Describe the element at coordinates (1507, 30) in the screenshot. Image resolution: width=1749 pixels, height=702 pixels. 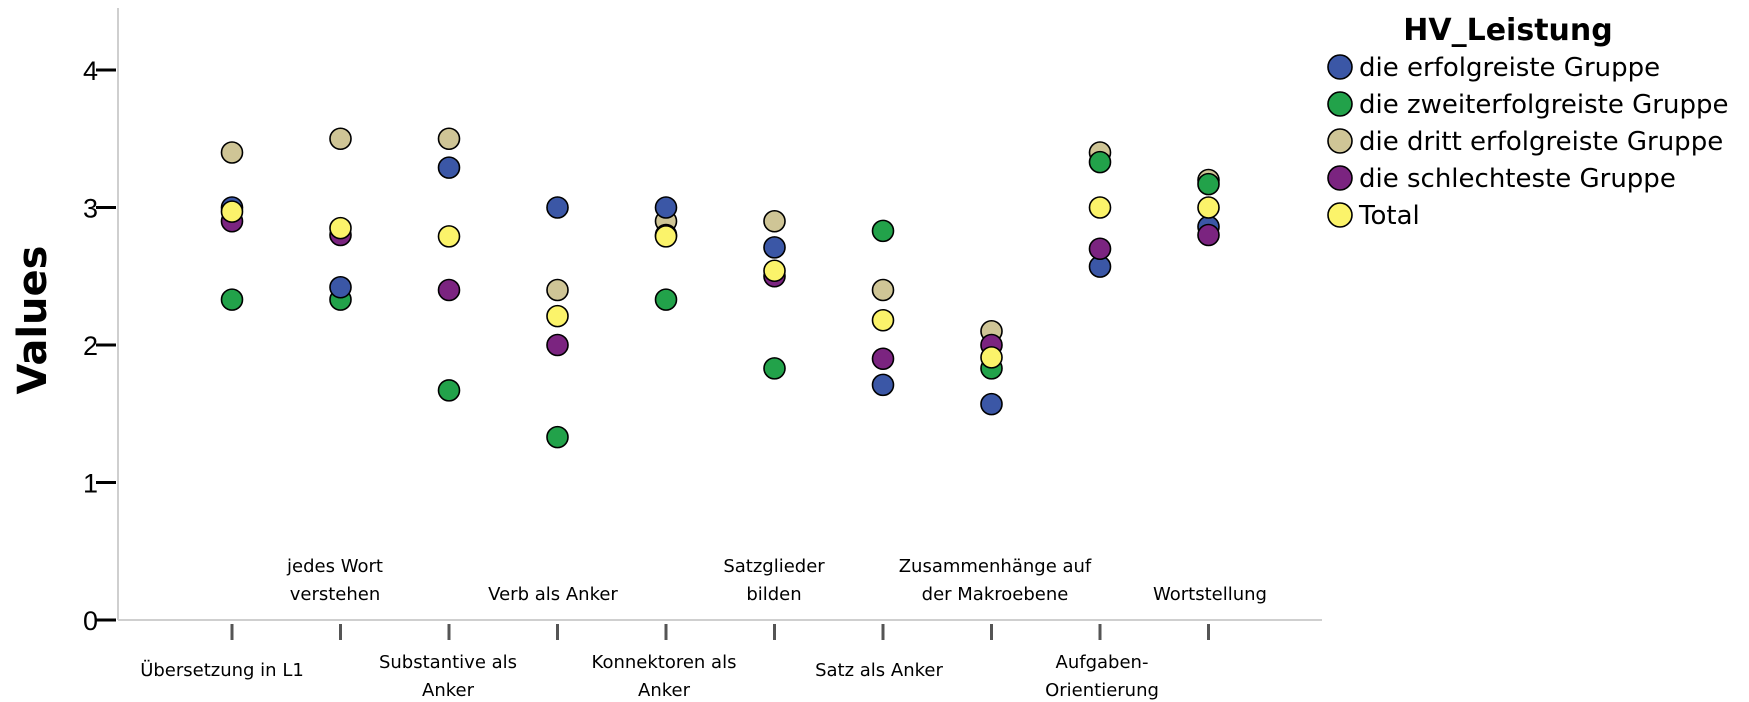
I see `legend-title: HV_Leistung` at that location.